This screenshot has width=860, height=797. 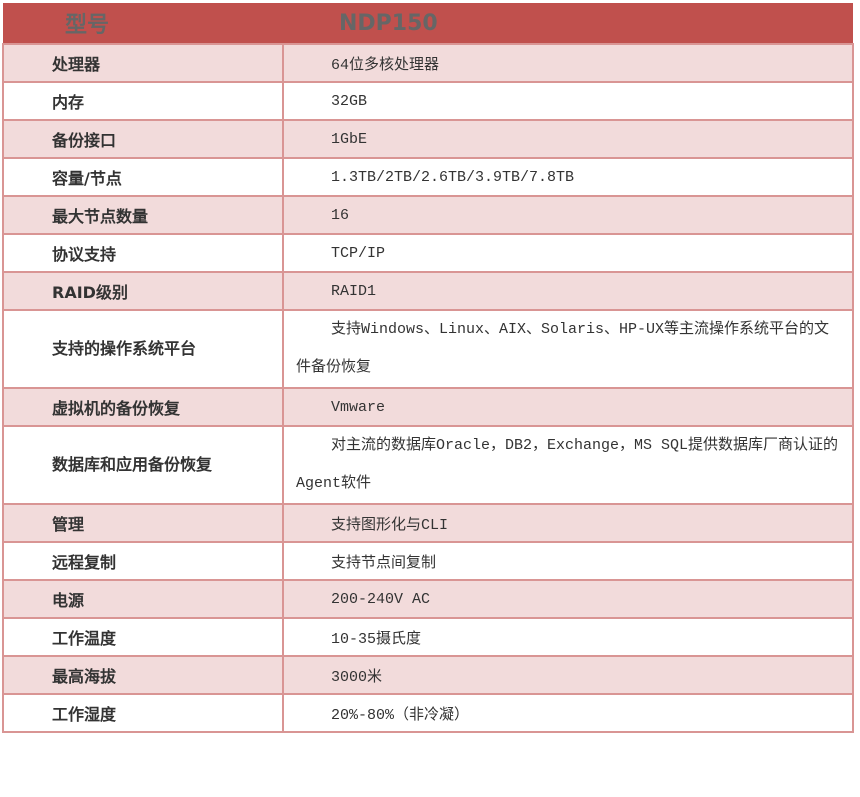 I want to click on table-row: RAID级别 RAID1, so click(x=428, y=291).